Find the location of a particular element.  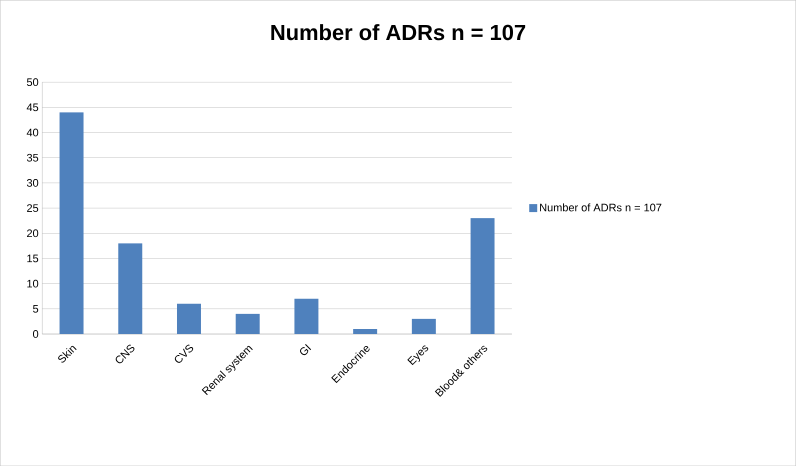

legend-label: Number of ADRs n = 107 is located at coordinates (601, 207).